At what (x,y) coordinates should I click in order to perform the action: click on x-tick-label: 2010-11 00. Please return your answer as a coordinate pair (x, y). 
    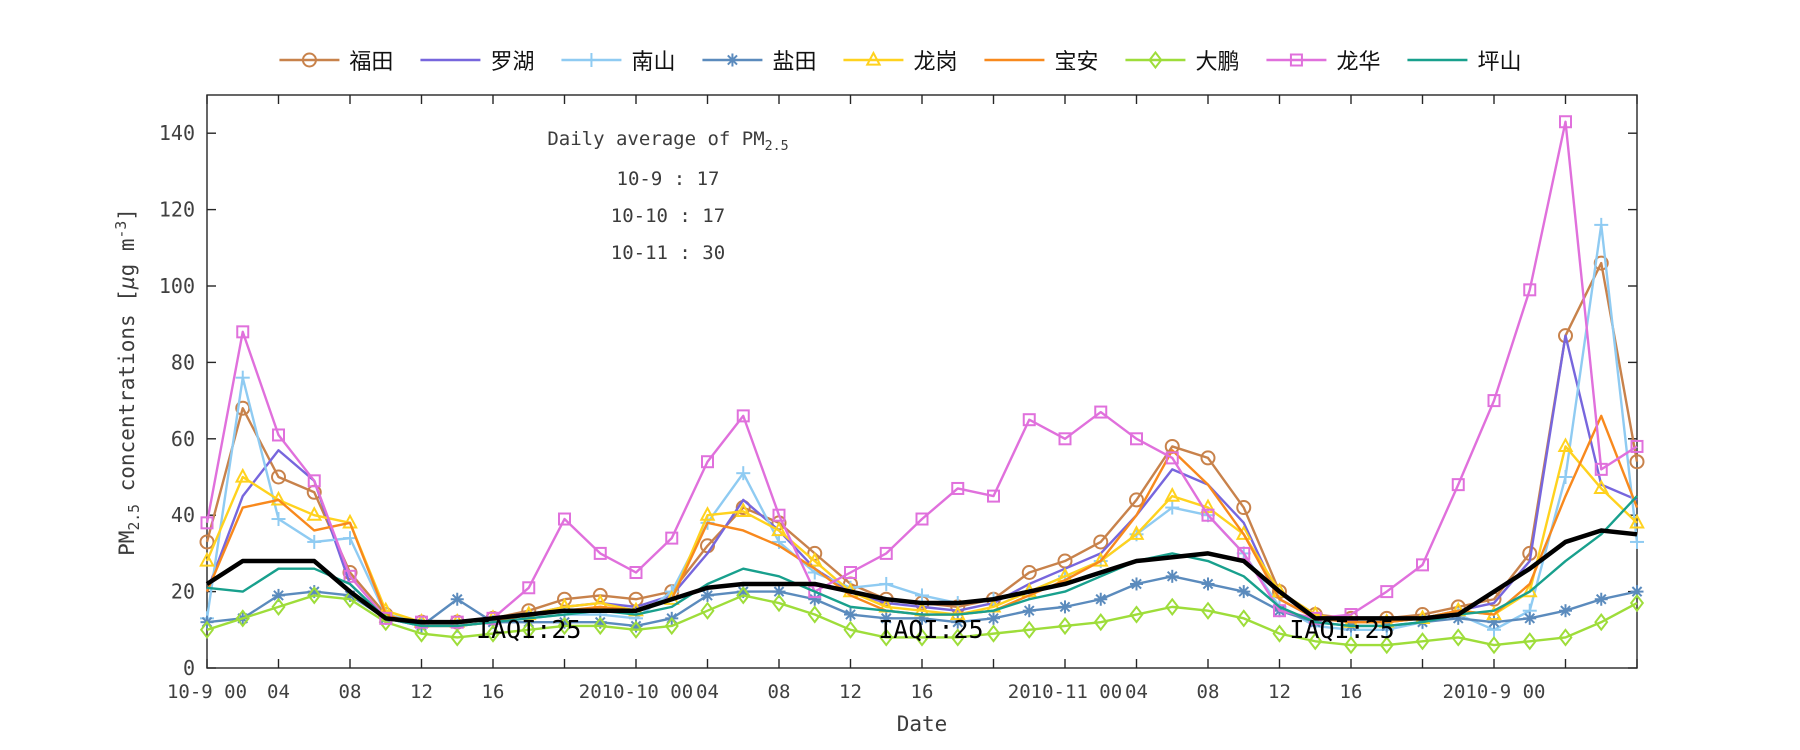
    Looking at the image, I should click on (1065, 692).